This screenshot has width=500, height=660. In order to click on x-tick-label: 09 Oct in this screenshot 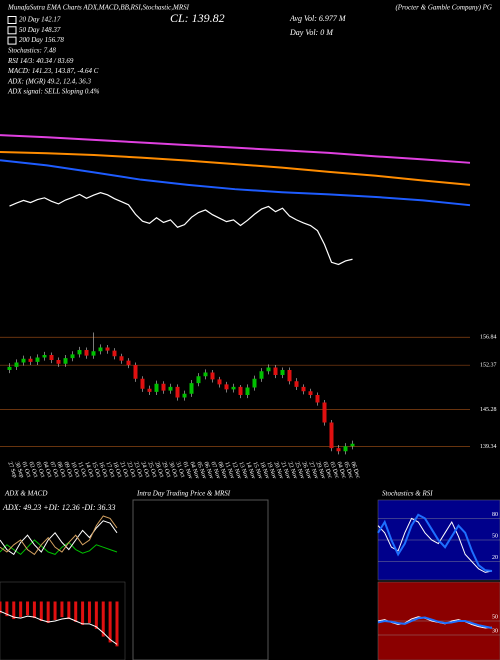, I will do `click(67, 470)`.